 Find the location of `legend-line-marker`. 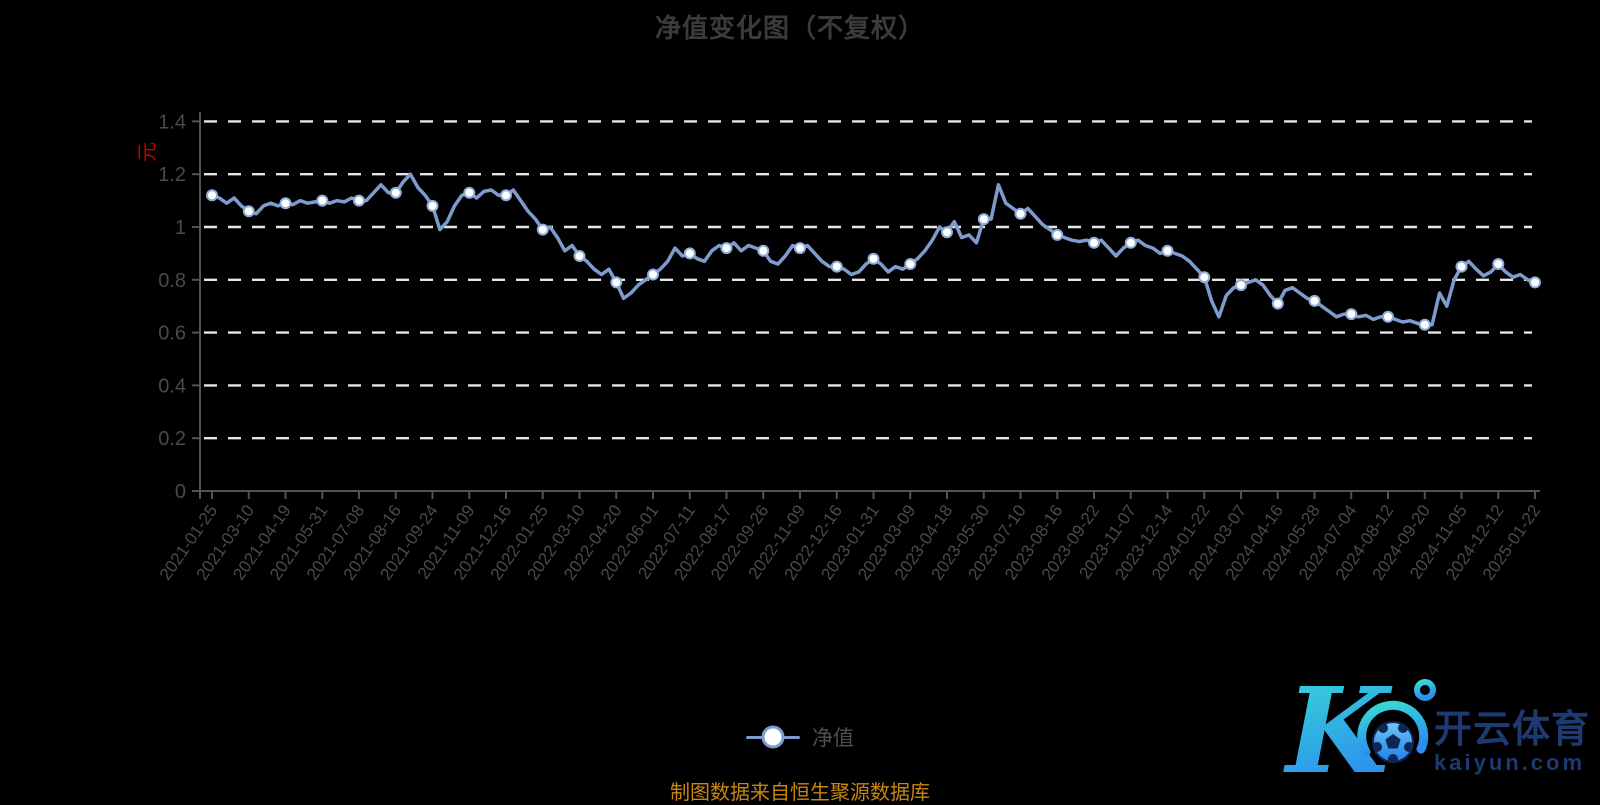

legend-line-marker is located at coordinates (773, 737).